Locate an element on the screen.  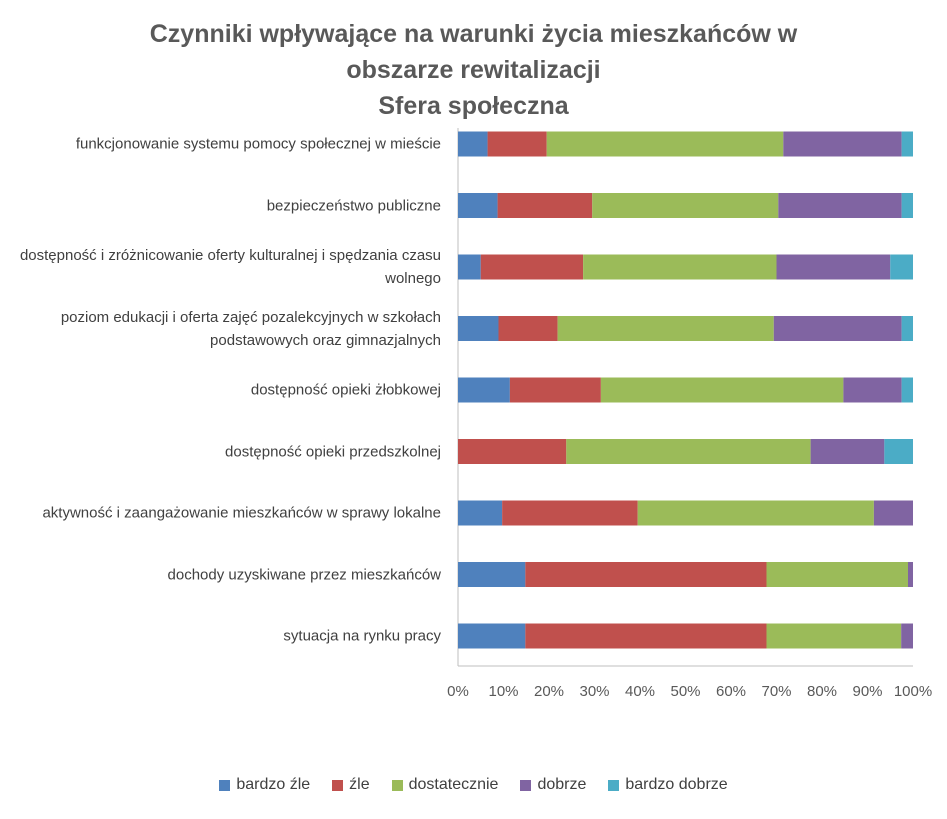
chart-title-line: obszarze rewitalizacji is located at coordinates (473, 70).